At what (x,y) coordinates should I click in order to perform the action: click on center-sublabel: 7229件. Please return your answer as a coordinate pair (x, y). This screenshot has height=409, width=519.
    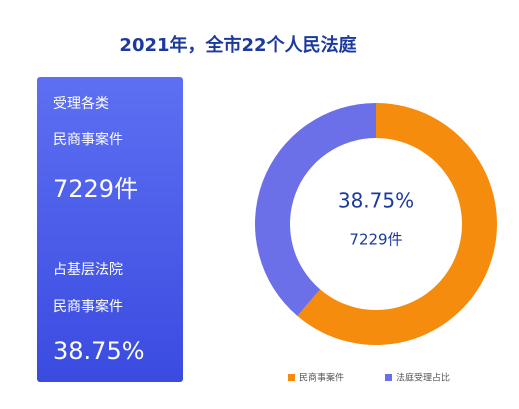
    Looking at the image, I should click on (375, 240).